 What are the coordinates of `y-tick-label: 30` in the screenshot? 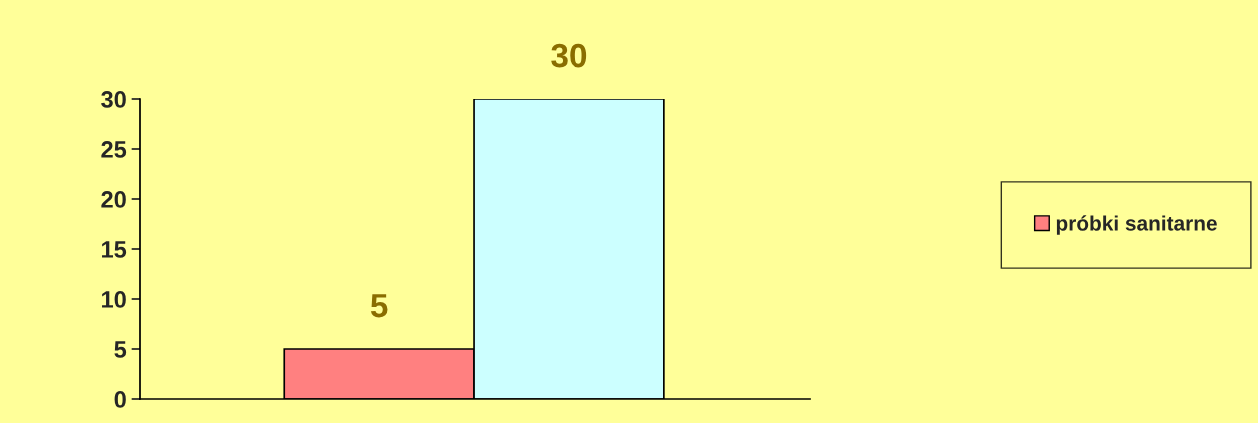 It's located at (113, 99).